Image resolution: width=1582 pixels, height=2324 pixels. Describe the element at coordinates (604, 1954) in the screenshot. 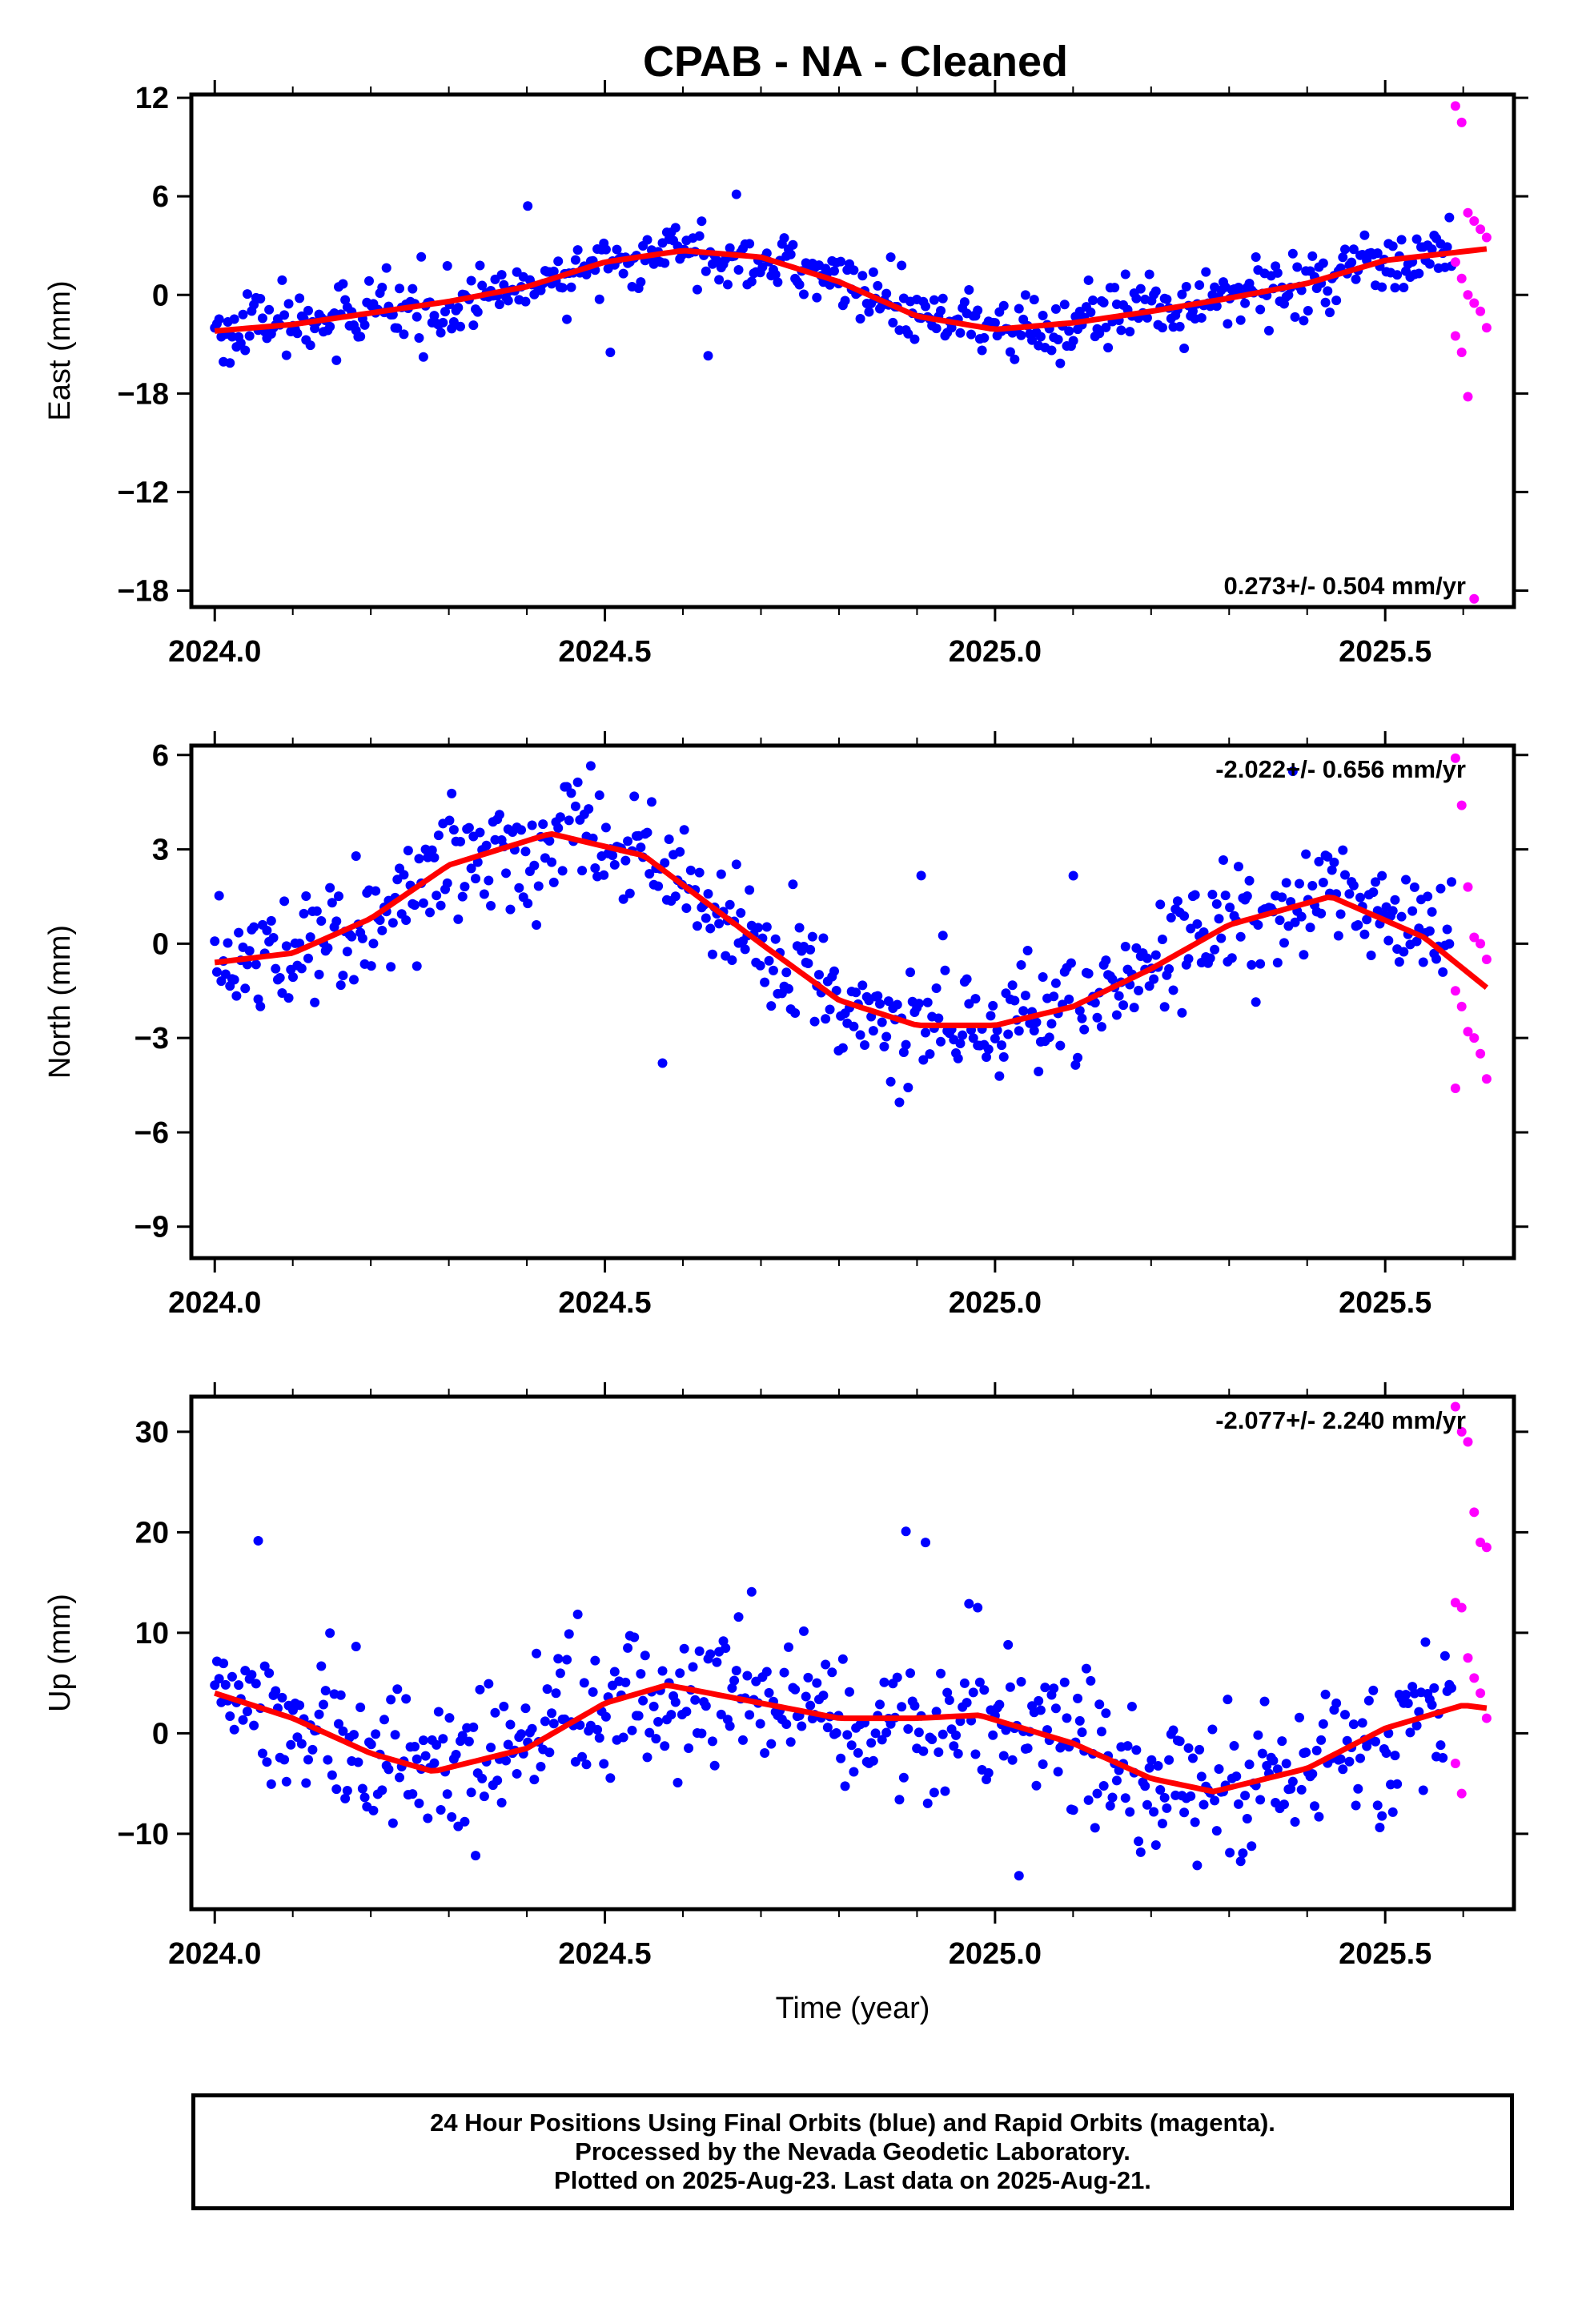

I see `x-tick-label: 2024.5` at that location.